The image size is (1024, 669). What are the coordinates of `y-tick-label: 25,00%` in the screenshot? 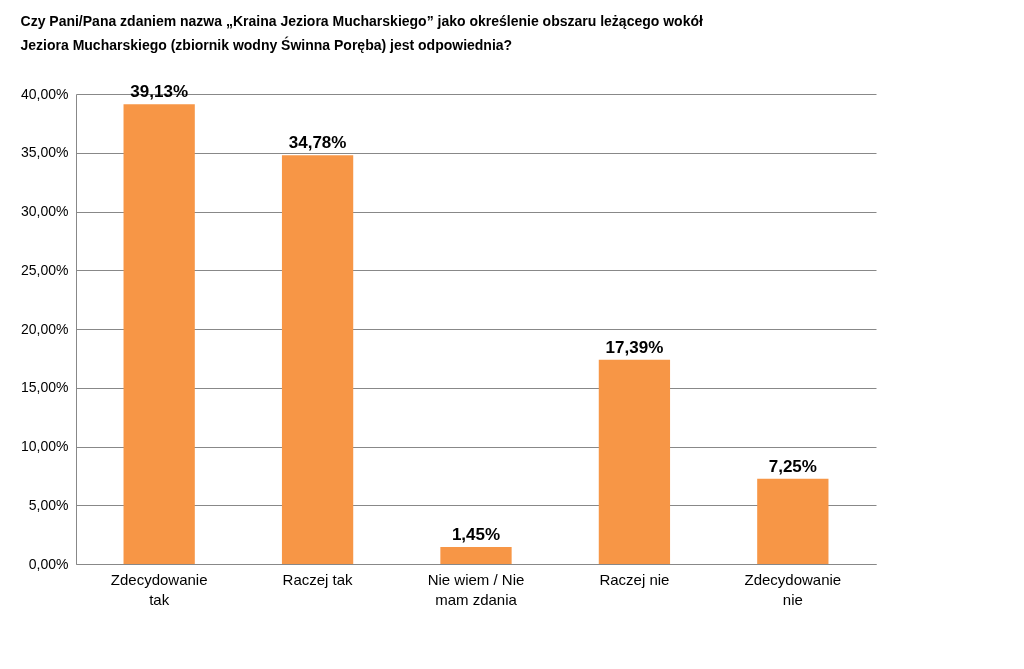 It's located at (45, 269).